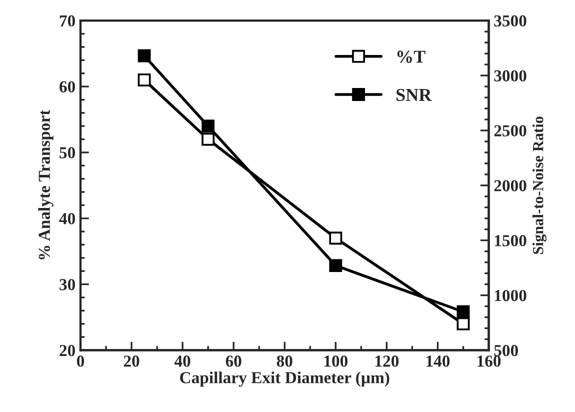 The width and height of the screenshot is (575, 412). Describe the element at coordinates (68, 86) in the screenshot. I see `y-tick-label: 60` at that location.